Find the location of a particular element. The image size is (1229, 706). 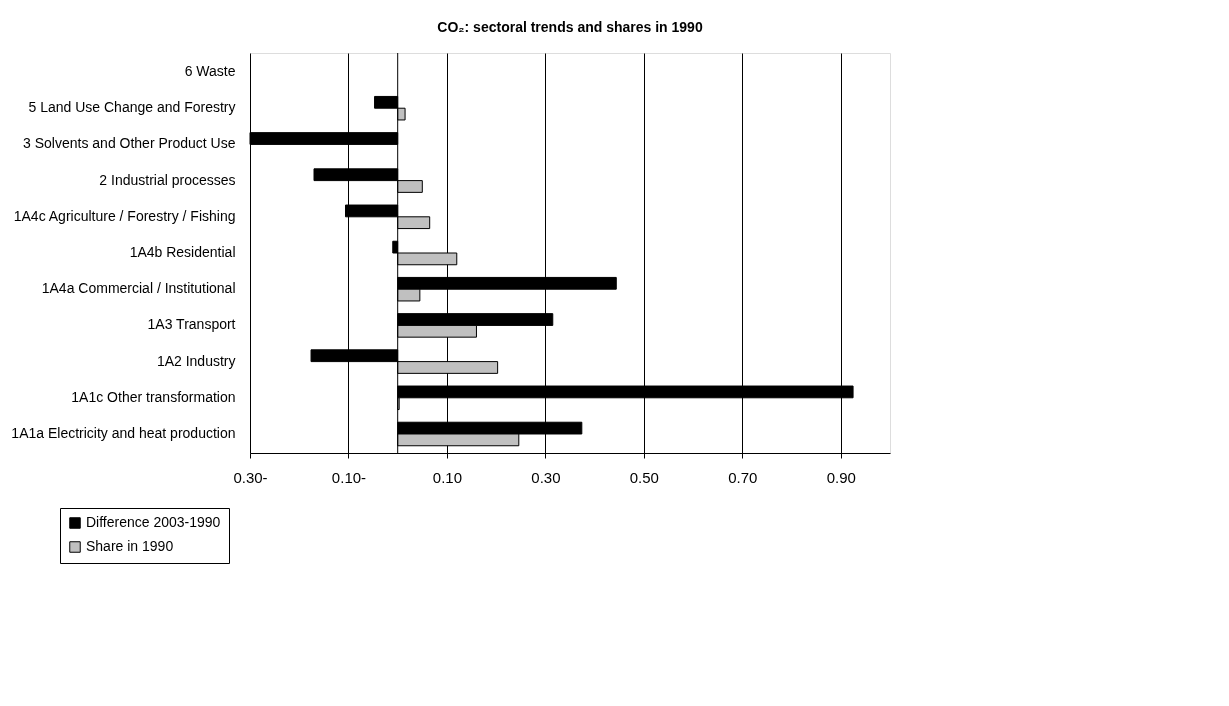

x-tick-label: 0.10 is located at coordinates (447, 477).